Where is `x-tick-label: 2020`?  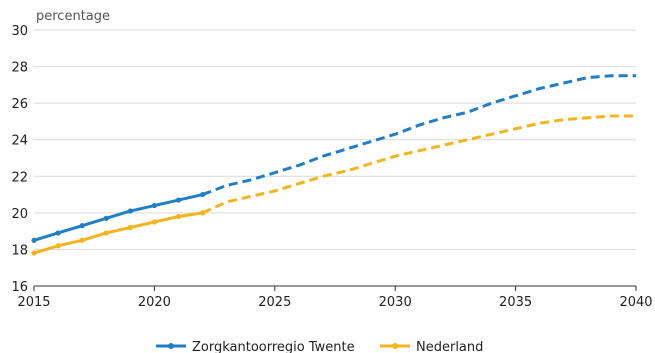
x-tick-label: 2020 is located at coordinates (154, 302).